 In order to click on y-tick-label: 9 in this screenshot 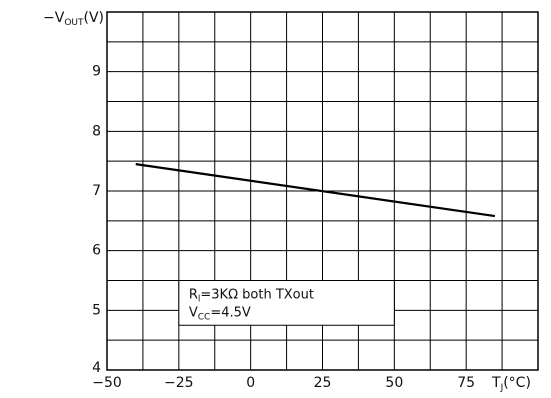, I will do `click(96, 72)`.